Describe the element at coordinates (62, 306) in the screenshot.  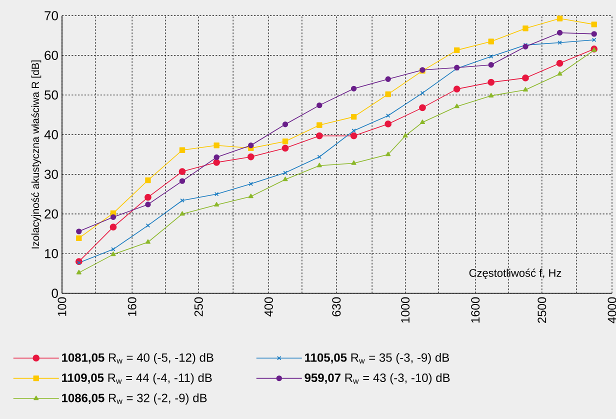
I see `x-tick-label: 100` at that location.